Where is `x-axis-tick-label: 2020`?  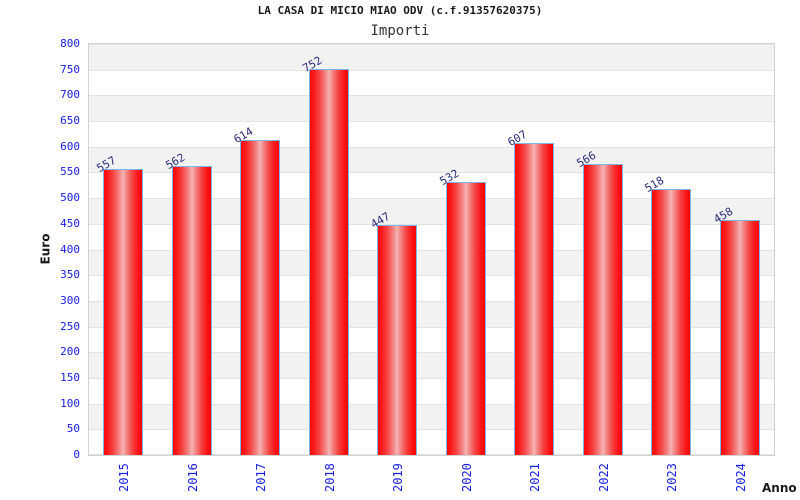 x-axis-tick-label: 2020 is located at coordinates (466, 477).